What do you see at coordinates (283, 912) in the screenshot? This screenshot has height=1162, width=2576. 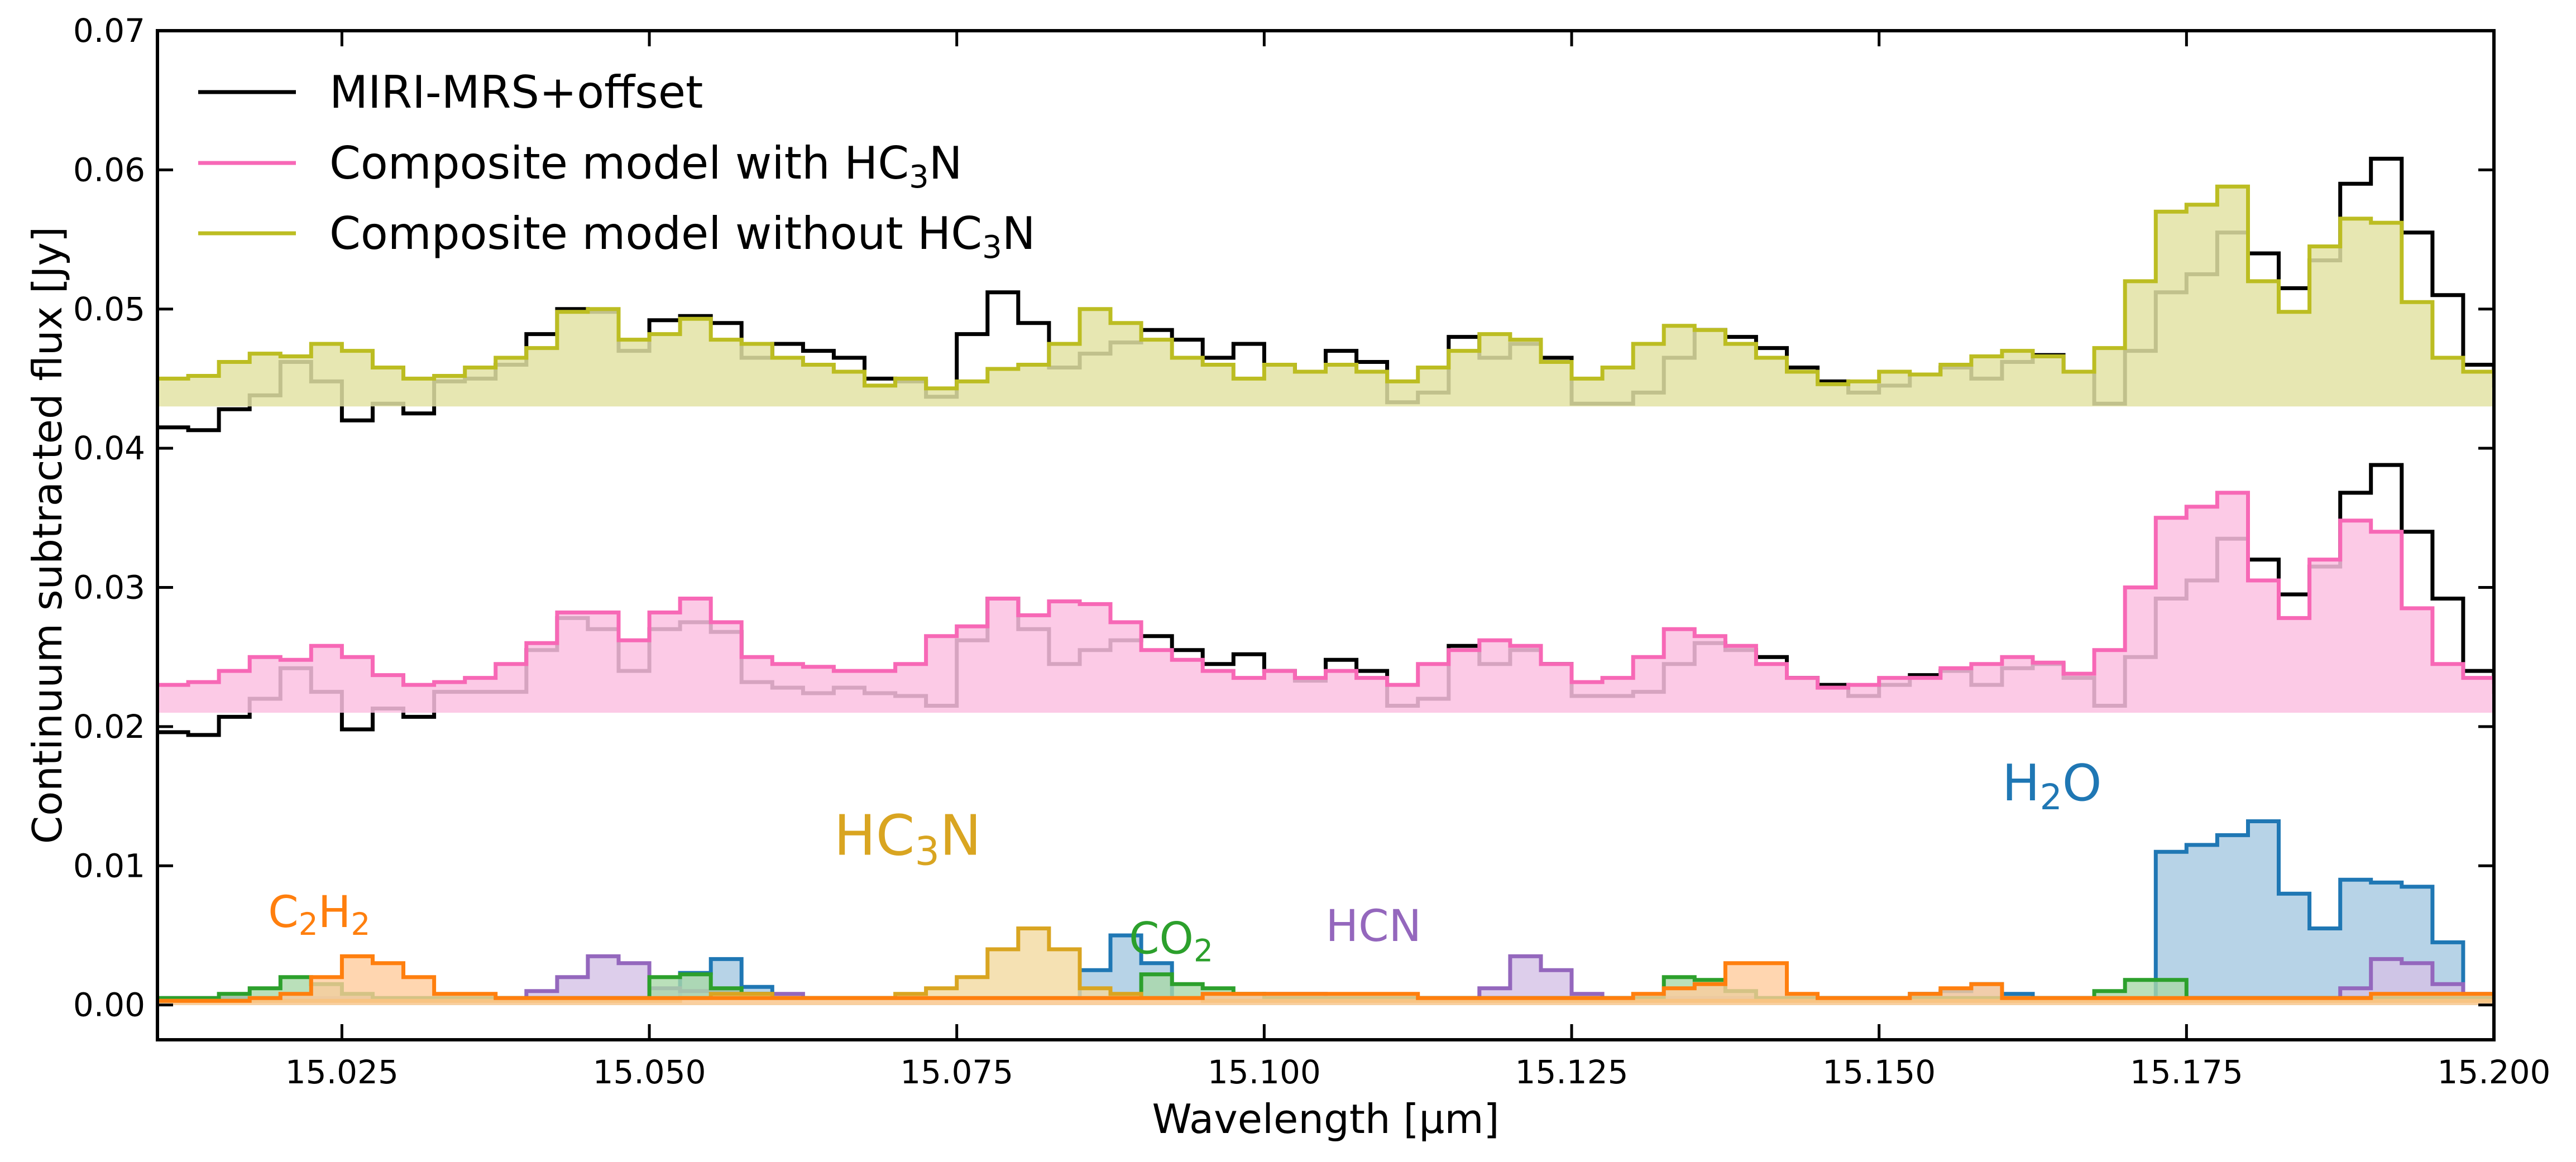 I see `annotation-text: C` at bounding box center [283, 912].